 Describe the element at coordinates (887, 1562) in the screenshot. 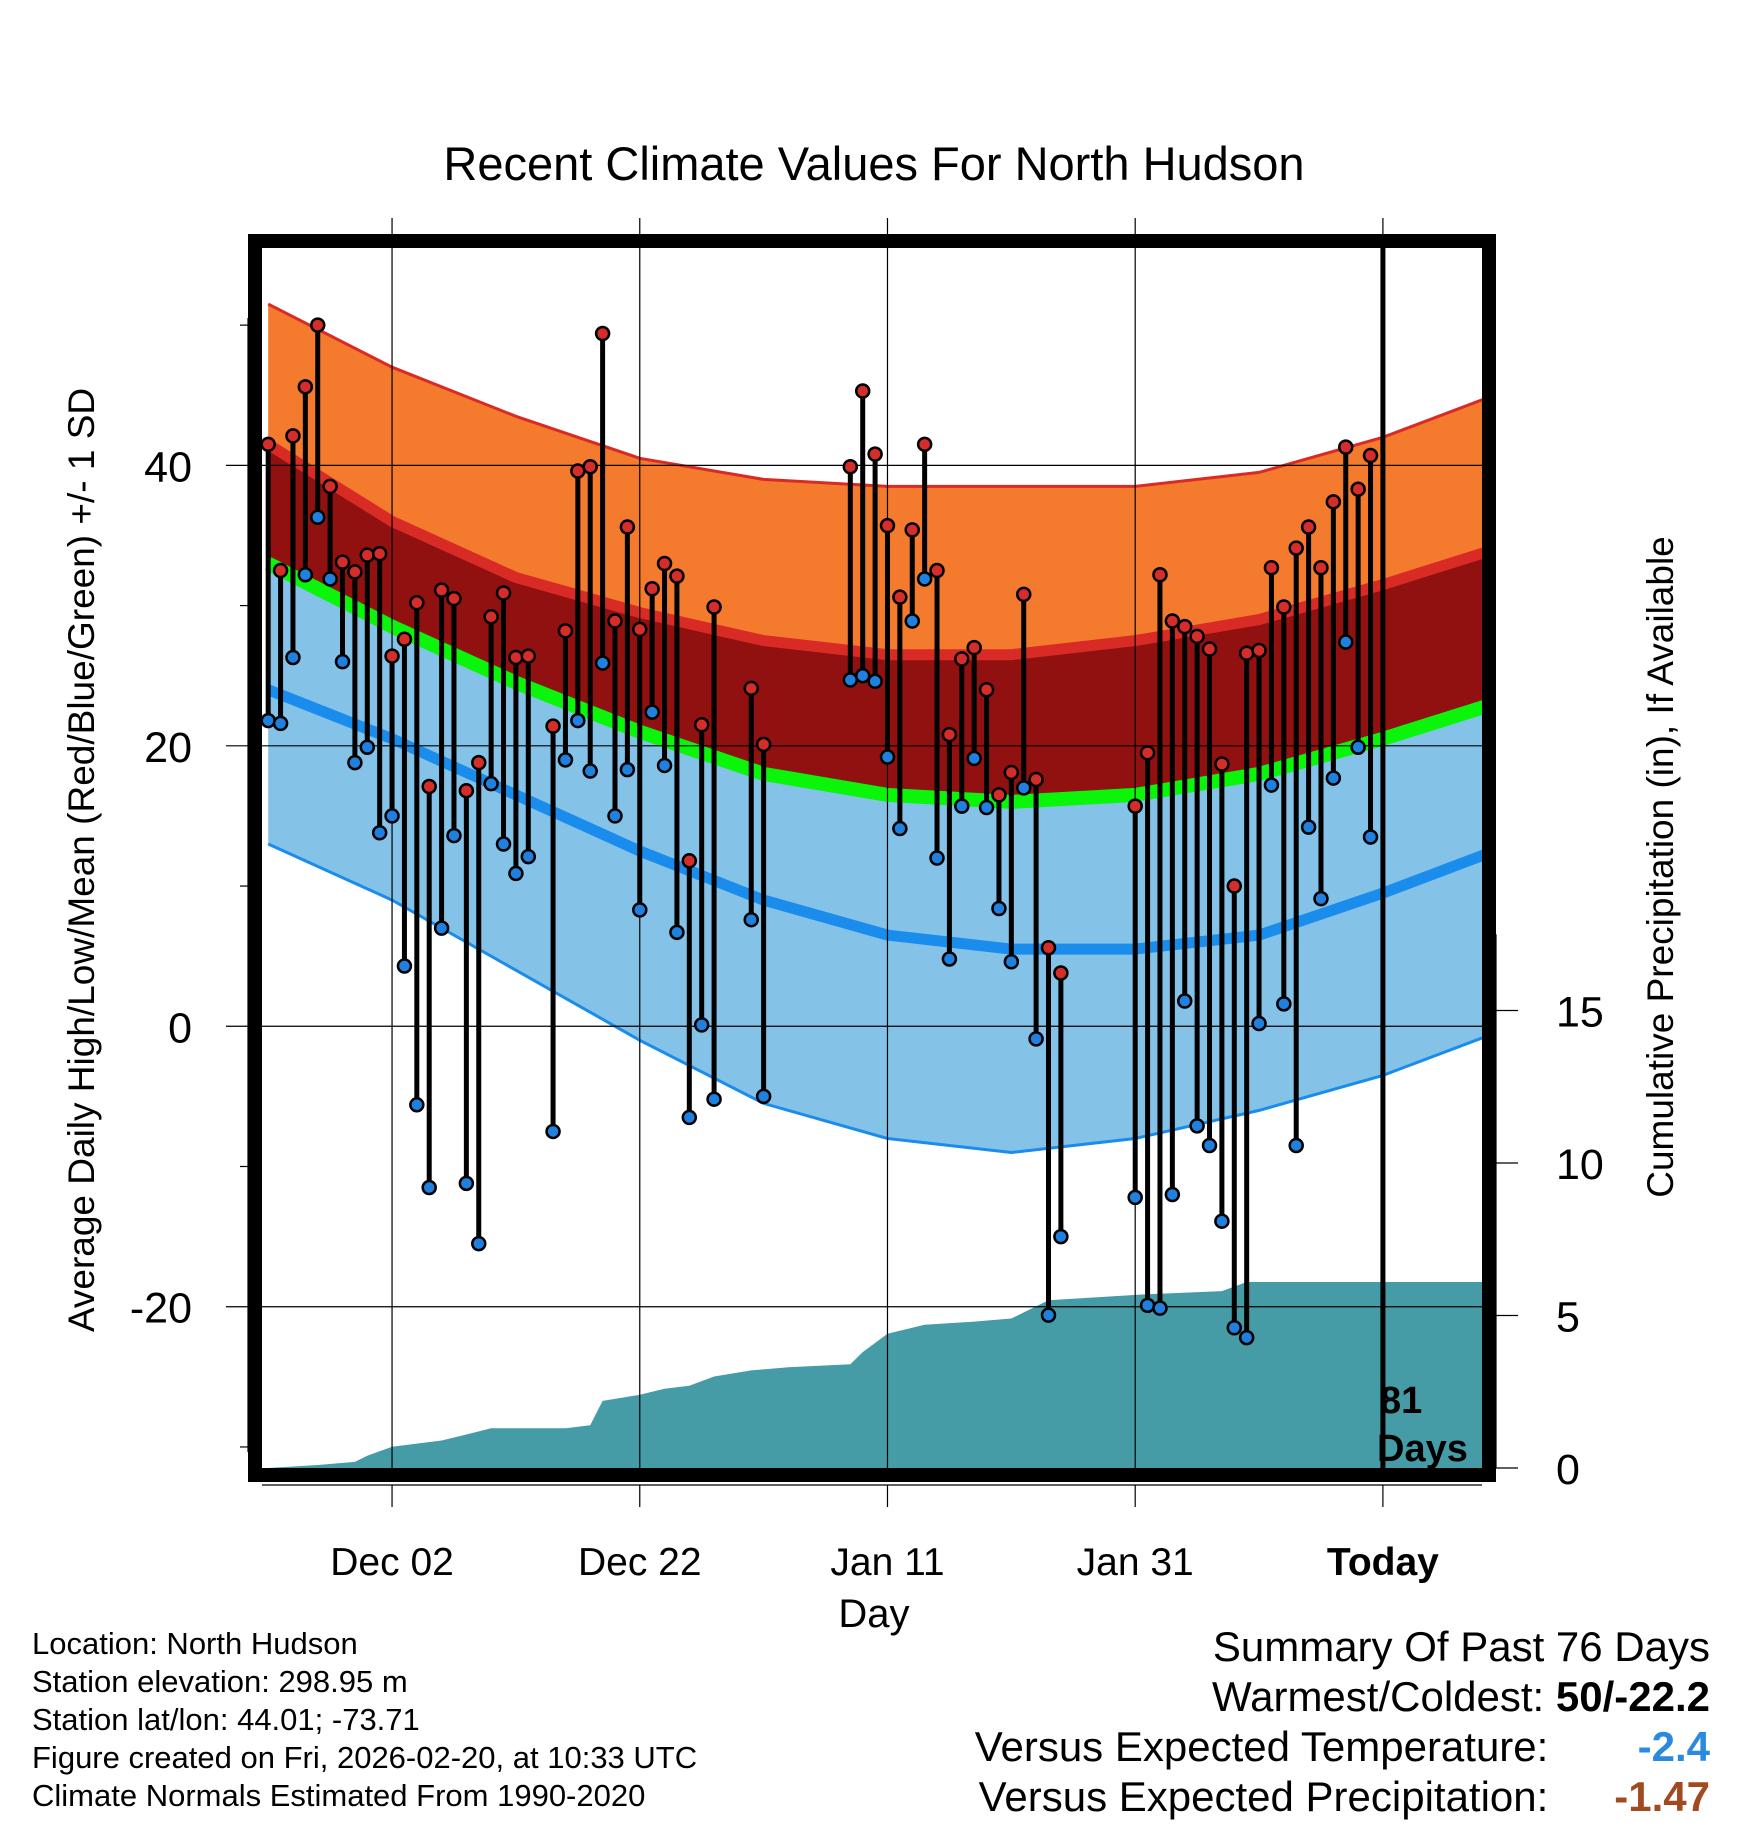

I see `x-tick-label: Jan 11` at that location.